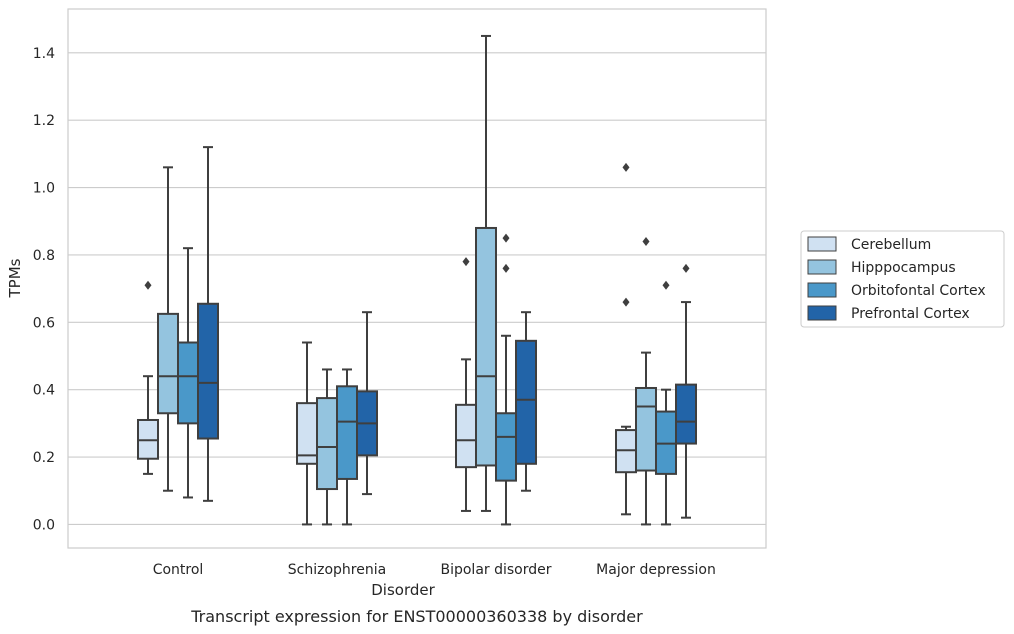 The width and height of the screenshot is (1014, 634). Describe the element at coordinates (495, 570) in the screenshot. I see `x-tick-label: Bipolar disorder` at that location.